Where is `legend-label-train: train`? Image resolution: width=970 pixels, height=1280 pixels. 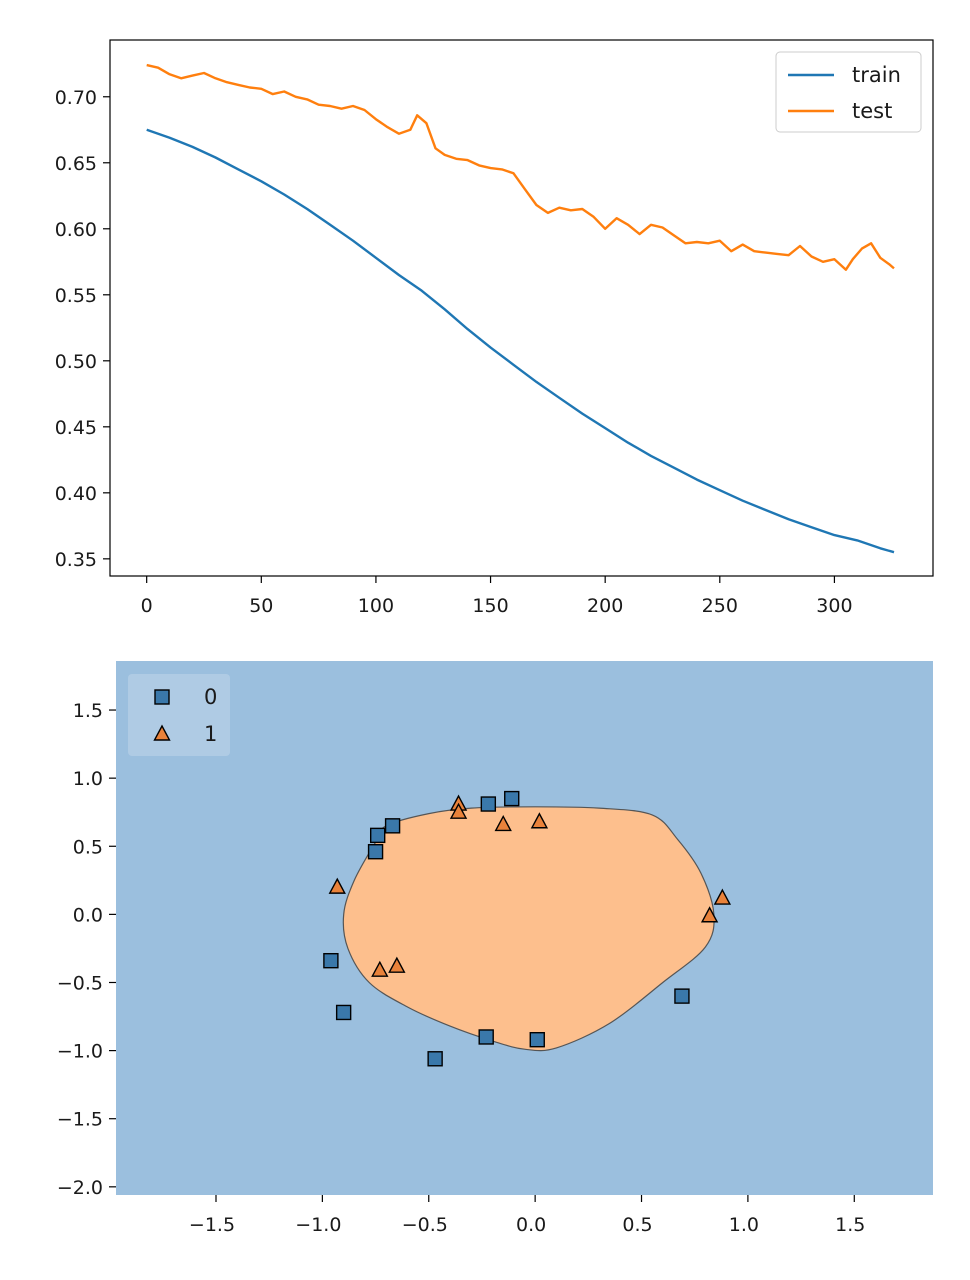
legend-label-train: train is located at coordinates (876, 75).